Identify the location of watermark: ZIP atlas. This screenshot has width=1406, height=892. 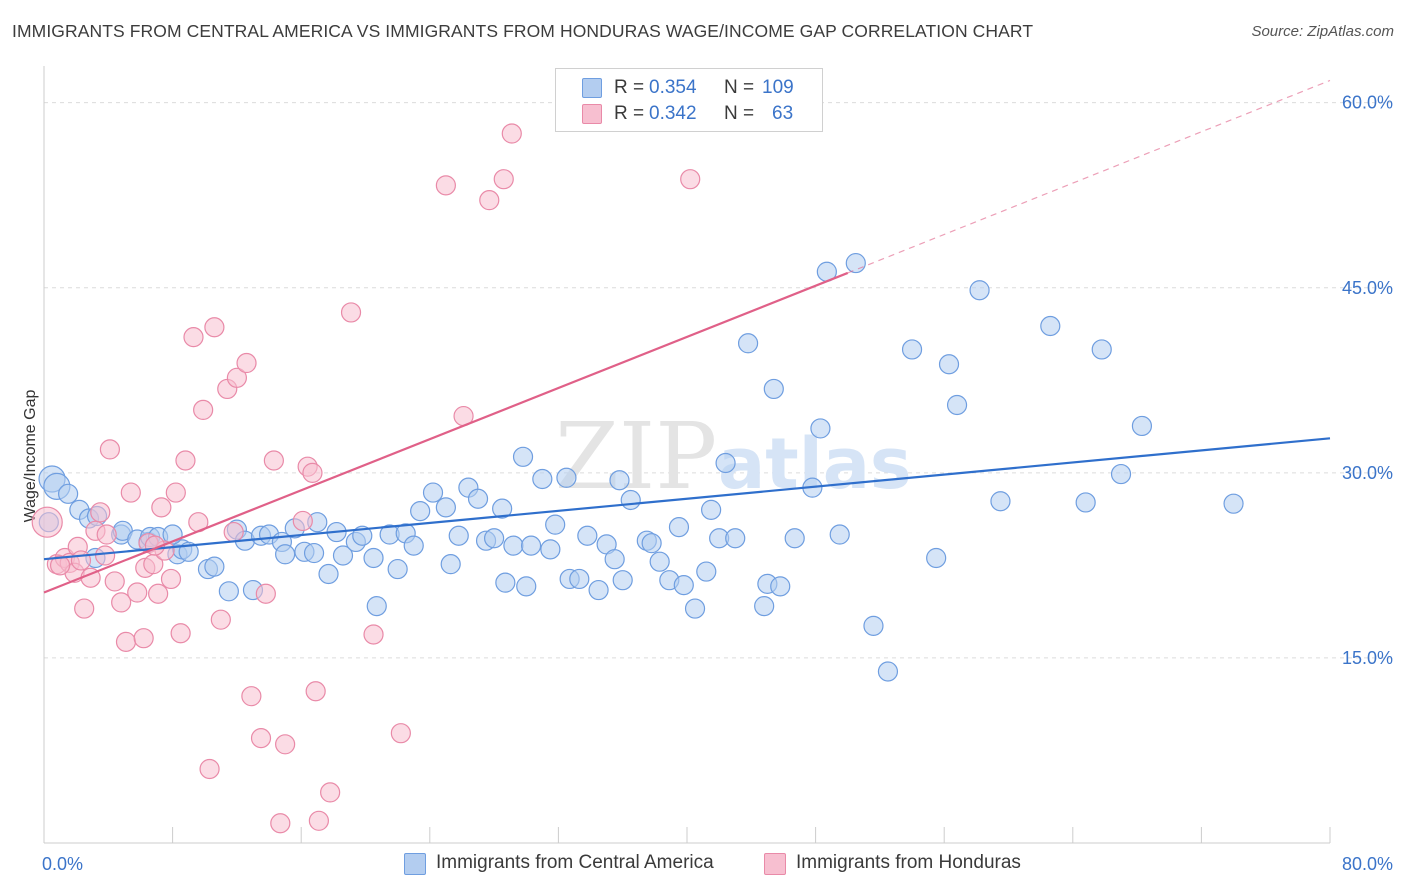
(733, 456).